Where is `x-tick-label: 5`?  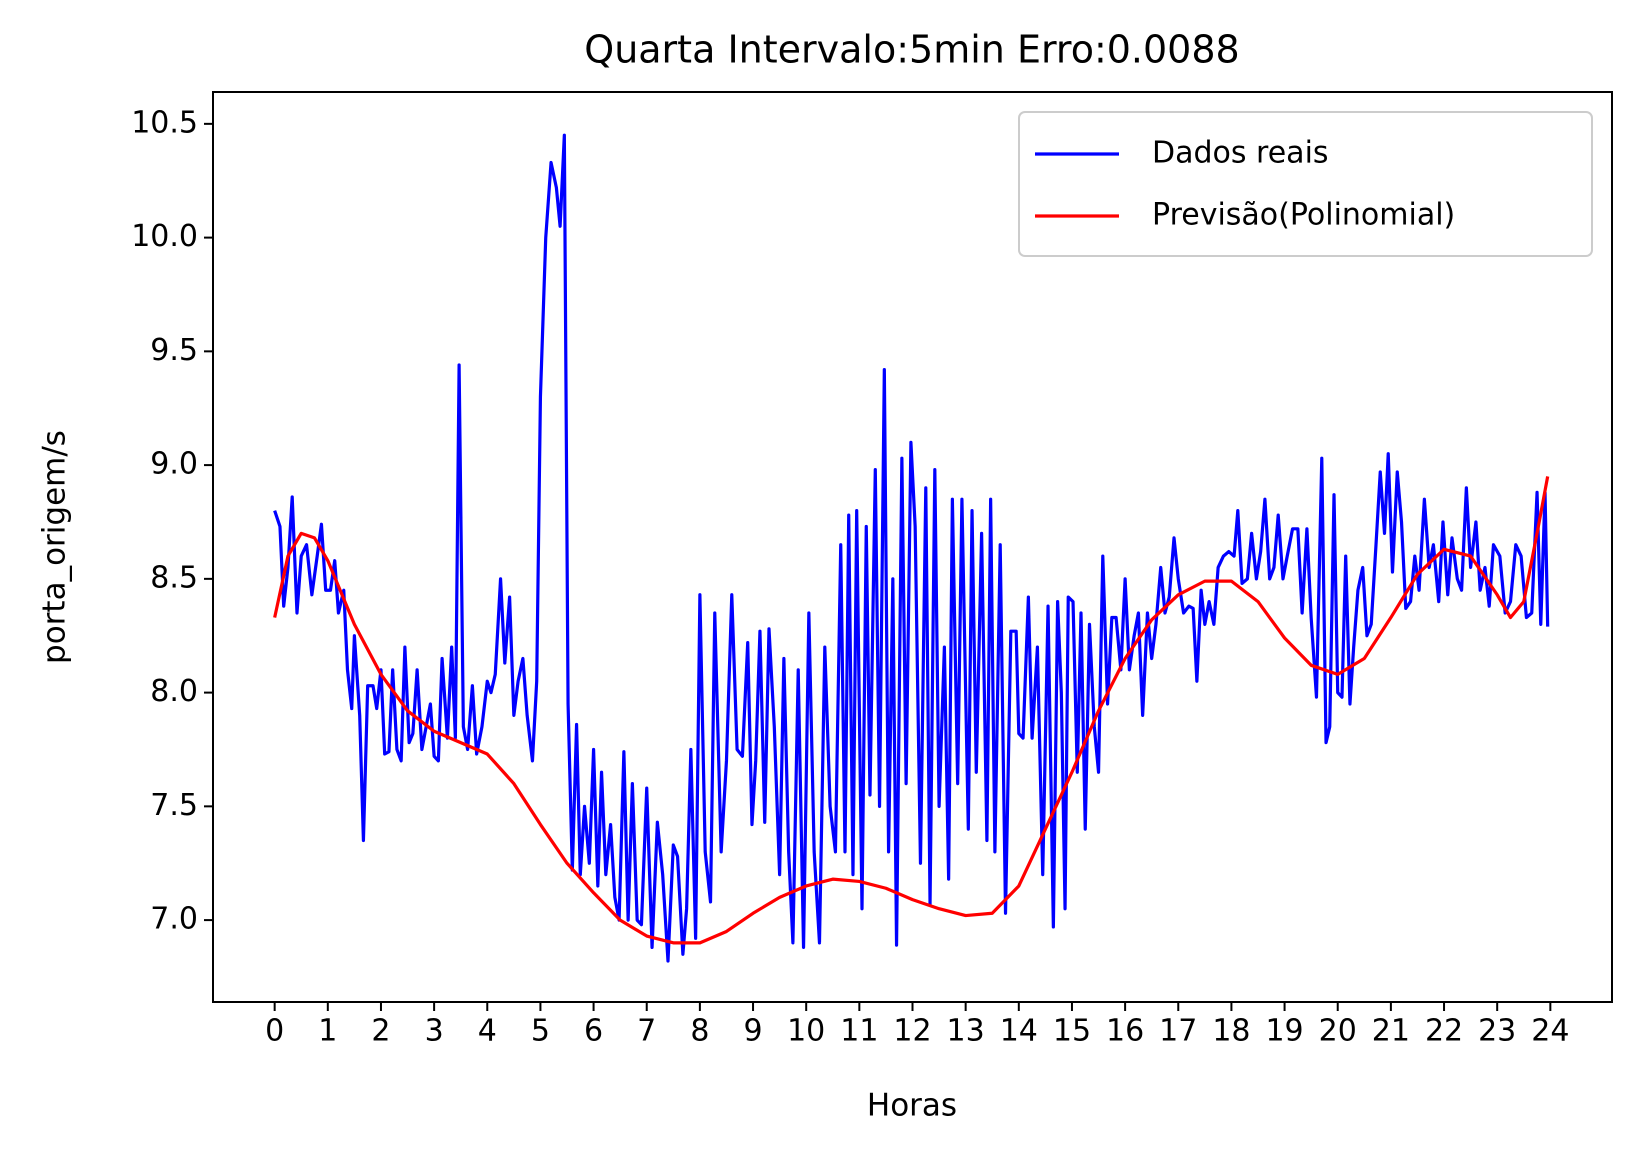
x-tick-label: 5 is located at coordinates (540, 1031).